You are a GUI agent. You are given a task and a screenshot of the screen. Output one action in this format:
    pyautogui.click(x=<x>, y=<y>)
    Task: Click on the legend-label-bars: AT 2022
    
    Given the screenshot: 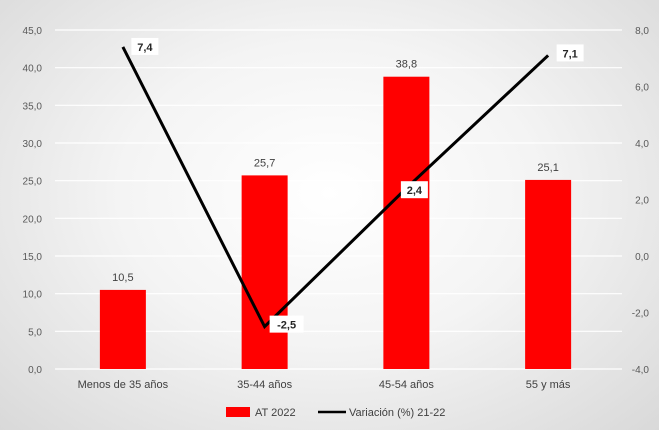 What is the action you would take?
    pyautogui.click(x=275, y=413)
    